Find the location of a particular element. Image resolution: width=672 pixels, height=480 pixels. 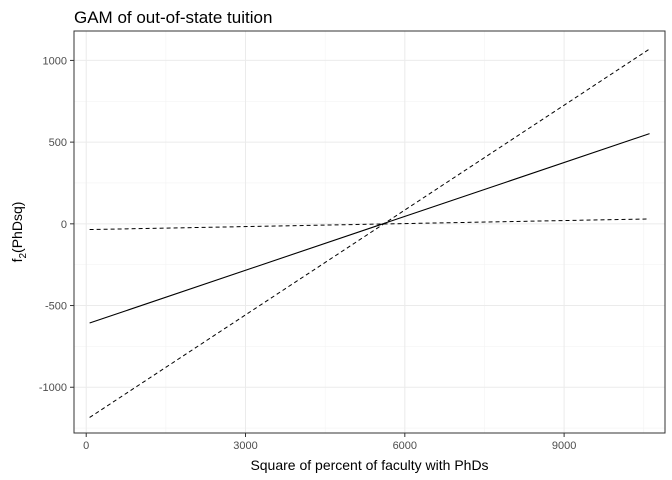

y-axis-title-rest: (PhDsq) is located at coordinates (17, 227).